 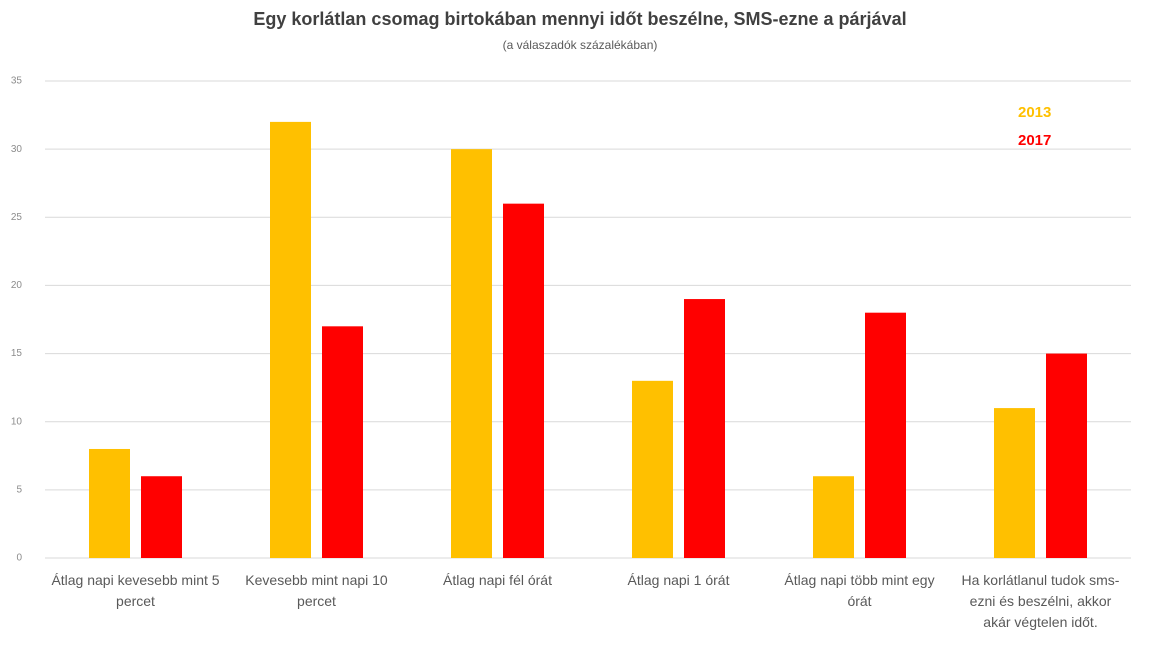 What do you see at coordinates (580, 45) in the screenshot?
I see `chart-subtitle: (a válaszadók százalékában)` at bounding box center [580, 45].